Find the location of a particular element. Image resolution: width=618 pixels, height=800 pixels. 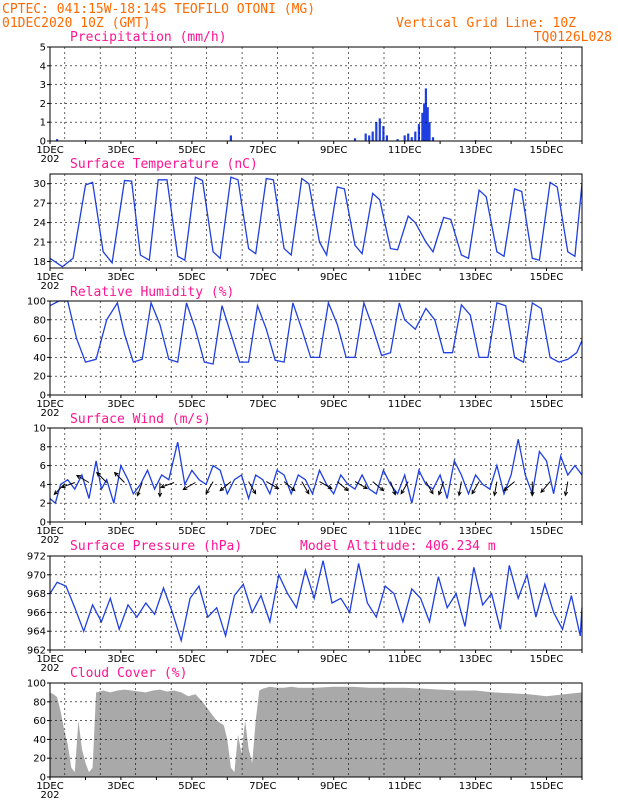

x-tick-label: 9DEC is located at coordinates (333, 404).